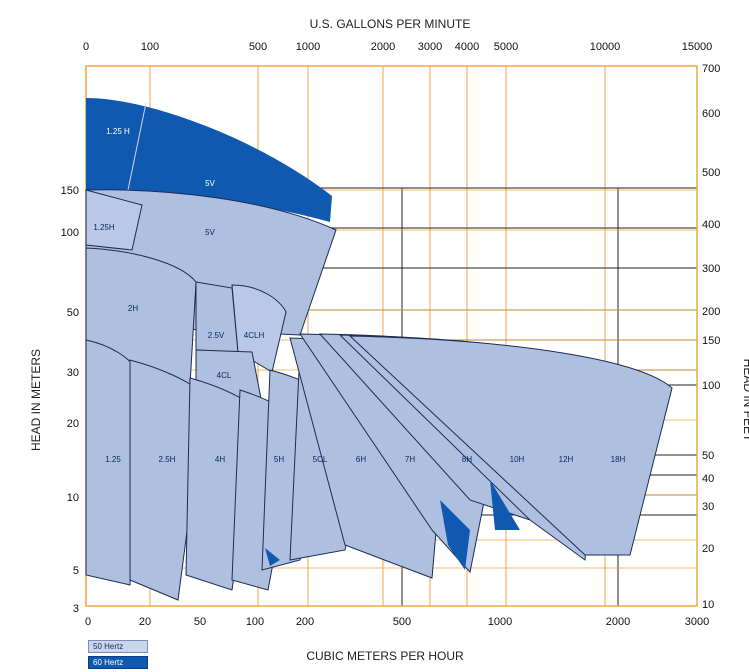 The height and width of the screenshot is (672, 749). I want to click on legend-50-label: 50 Hertz, so click(108, 646).